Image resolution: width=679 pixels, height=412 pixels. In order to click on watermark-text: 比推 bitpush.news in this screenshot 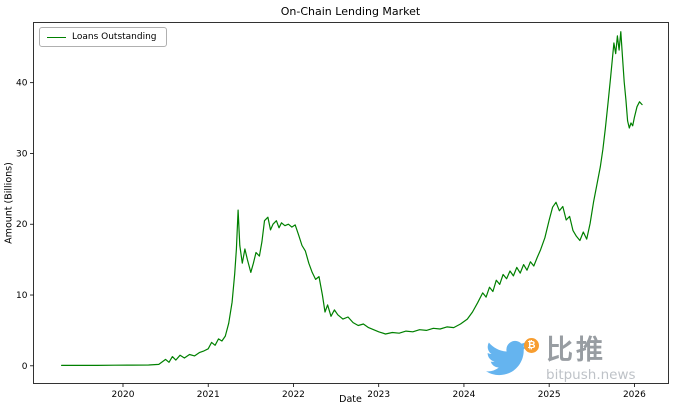, I will do `click(591, 359)`.